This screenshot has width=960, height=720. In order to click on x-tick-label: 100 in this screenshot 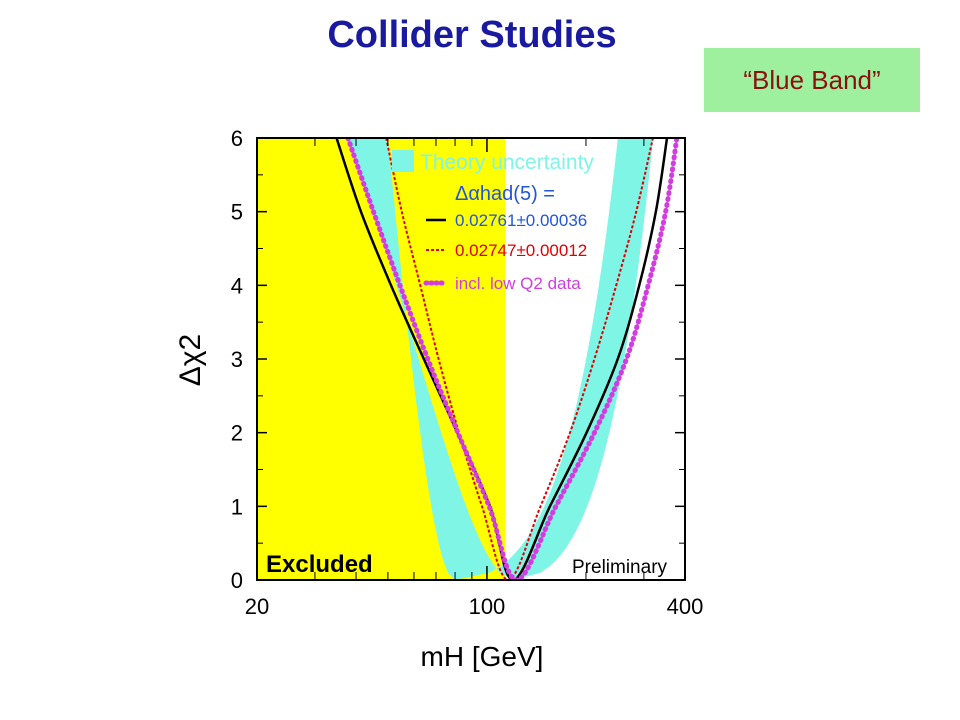, I will do `click(487, 606)`.